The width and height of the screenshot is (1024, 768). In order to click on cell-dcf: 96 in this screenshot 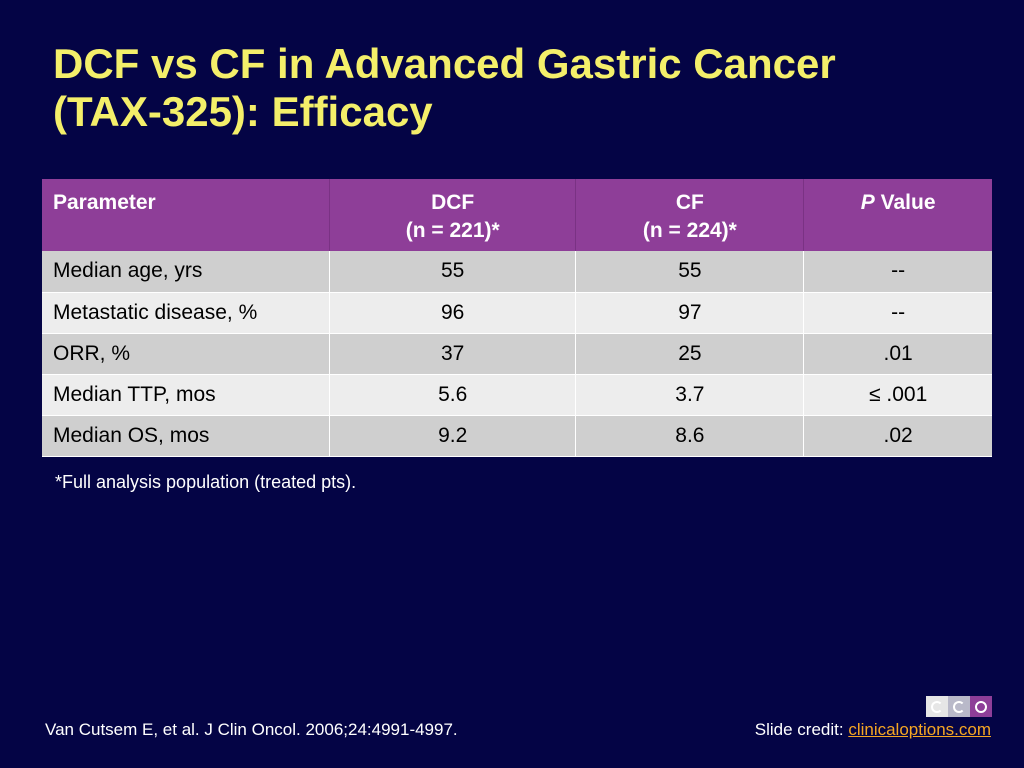, I will do `click(453, 313)`.